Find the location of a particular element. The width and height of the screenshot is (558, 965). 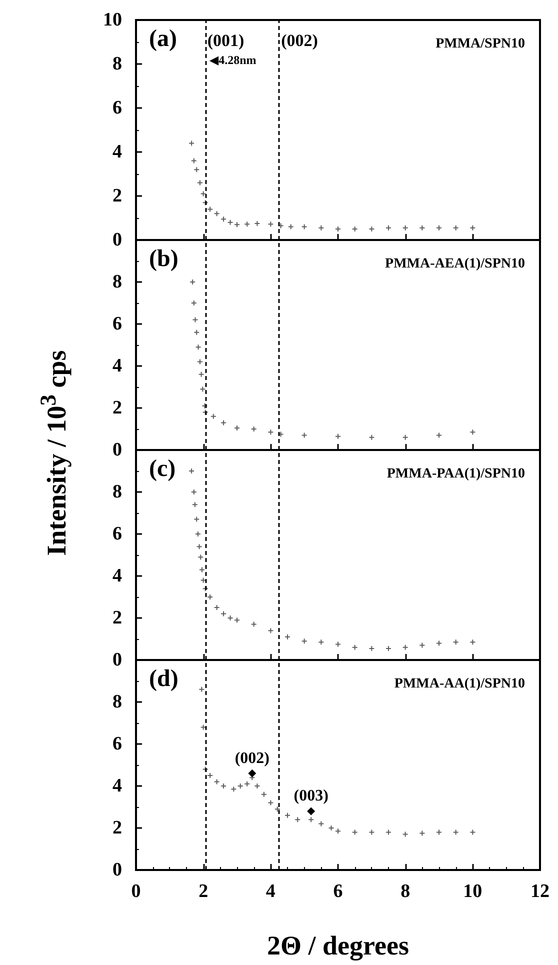

x-tick-label: 0 is located at coordinates (136, 891).